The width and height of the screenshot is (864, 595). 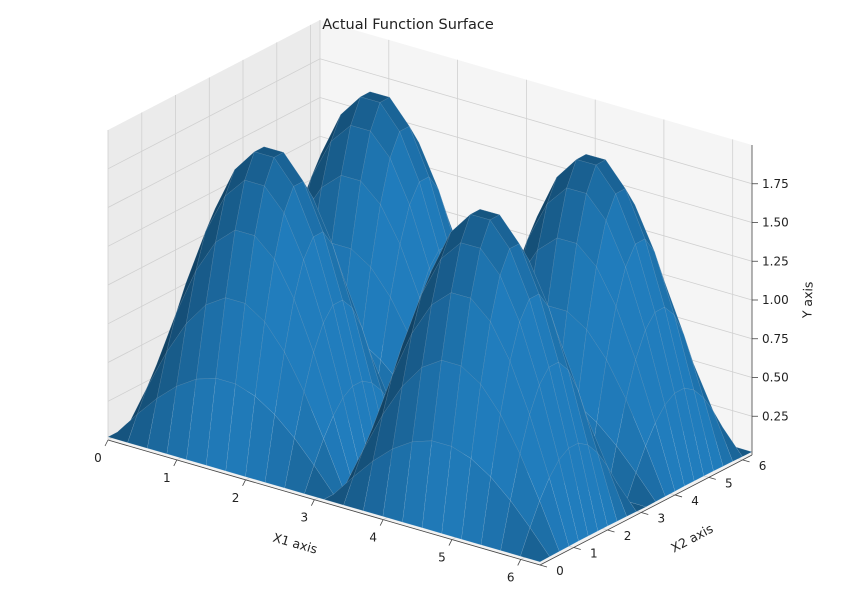 I want to click on chart-title: Actual Function Surface, so click(x=408, y=25).